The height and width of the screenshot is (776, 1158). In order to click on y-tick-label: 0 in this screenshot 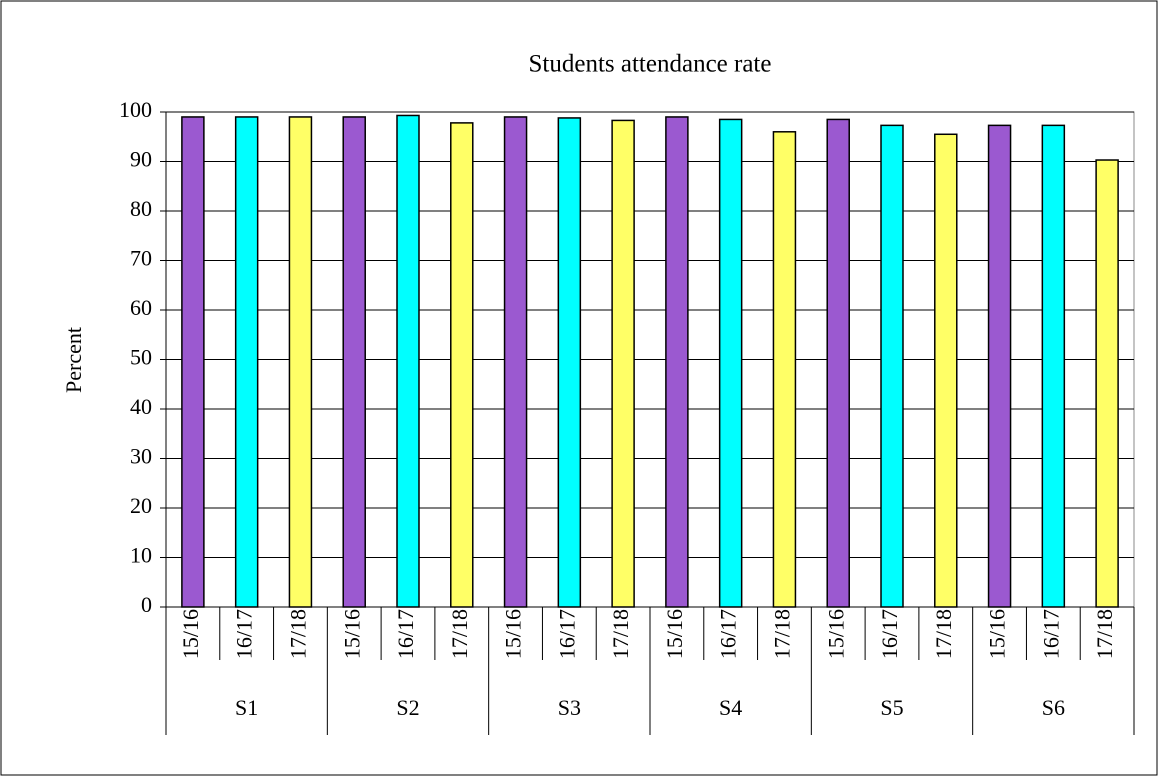, I will do `click(146, 604)`.